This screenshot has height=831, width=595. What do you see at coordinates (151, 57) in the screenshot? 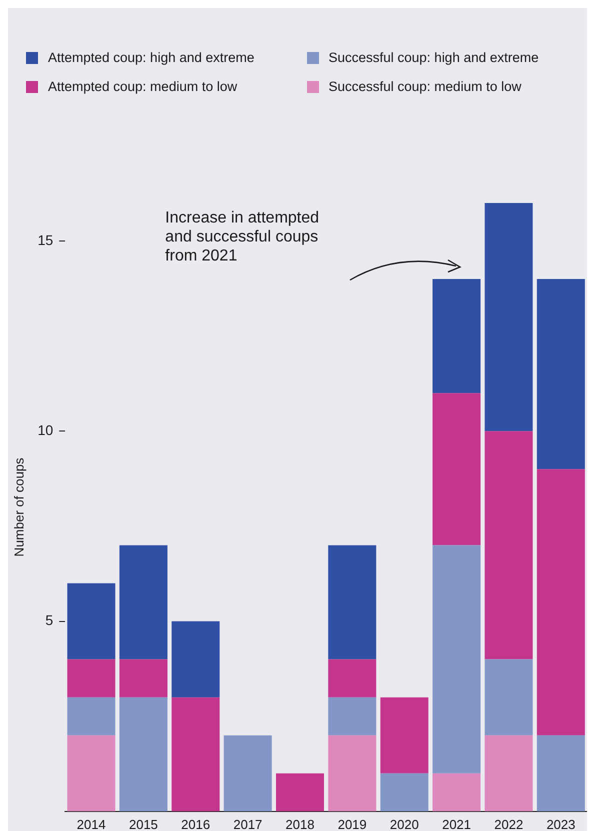
I see `legend-label: Attempted coup: high and extreme` at bounding box center [151, 57].